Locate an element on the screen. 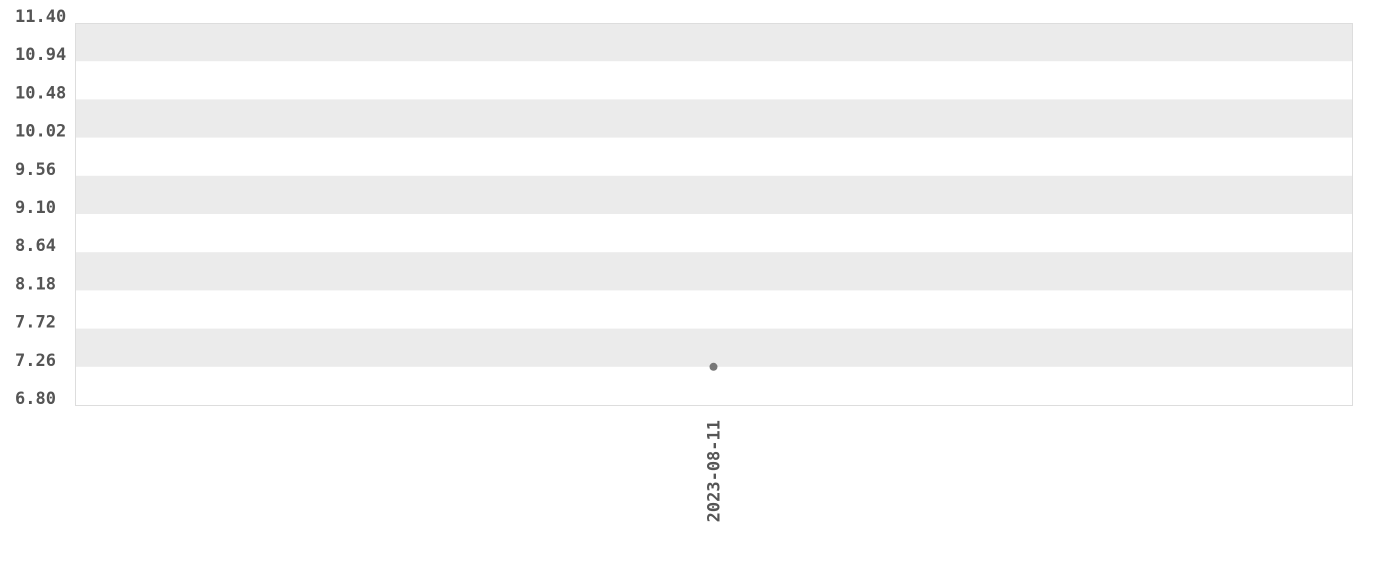 Image resolution: width=1380 pixels, height=585 pixels. y-tick-label: 10.02 is located at coordinates (40, 132).